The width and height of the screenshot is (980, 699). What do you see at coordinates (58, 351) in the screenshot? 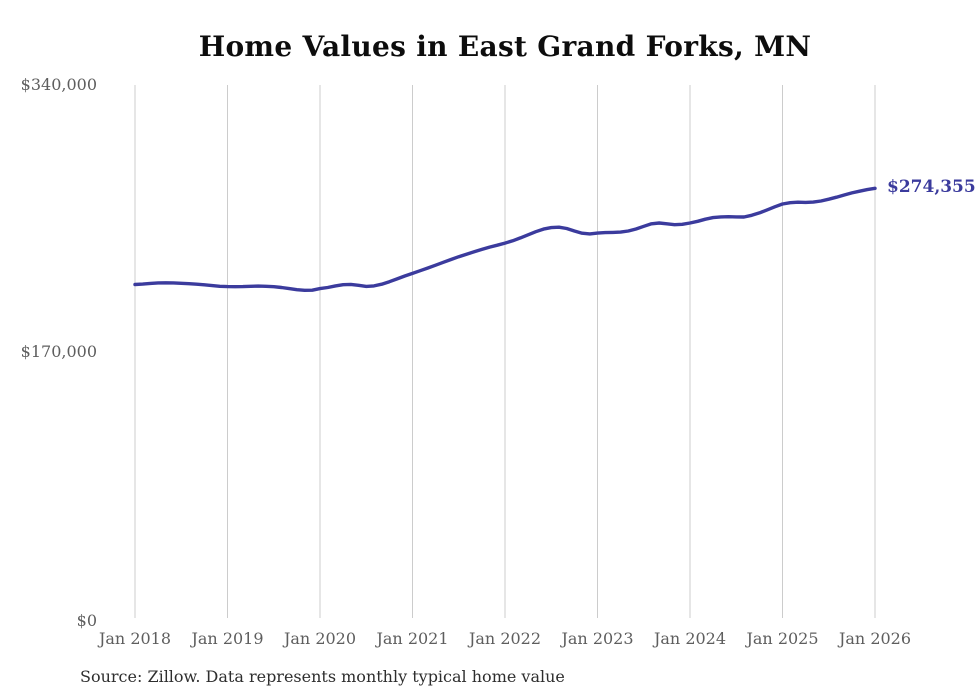
I see `y-axis-label-170000: $170,000` at bounding box center [58, 351].